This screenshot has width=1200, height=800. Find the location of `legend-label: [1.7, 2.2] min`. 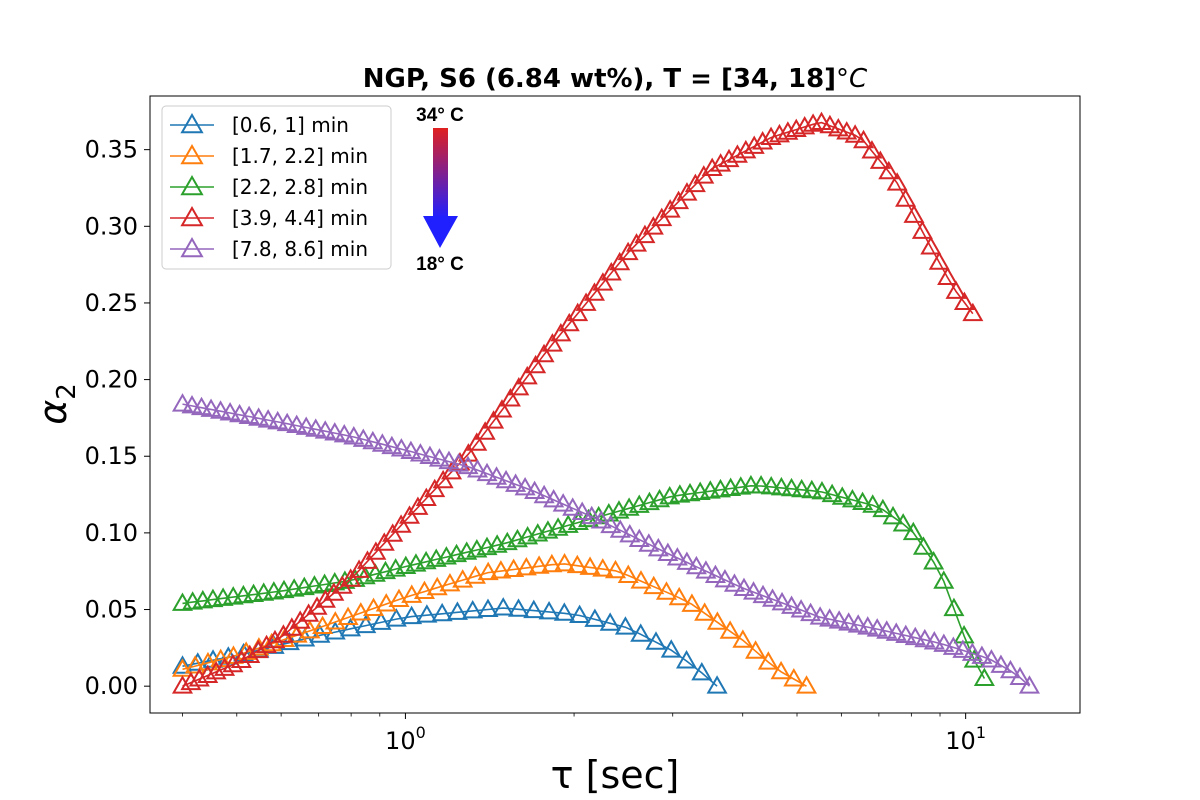

legend-label: [1.7, 2.2] min is located at coordinates (300, 156).